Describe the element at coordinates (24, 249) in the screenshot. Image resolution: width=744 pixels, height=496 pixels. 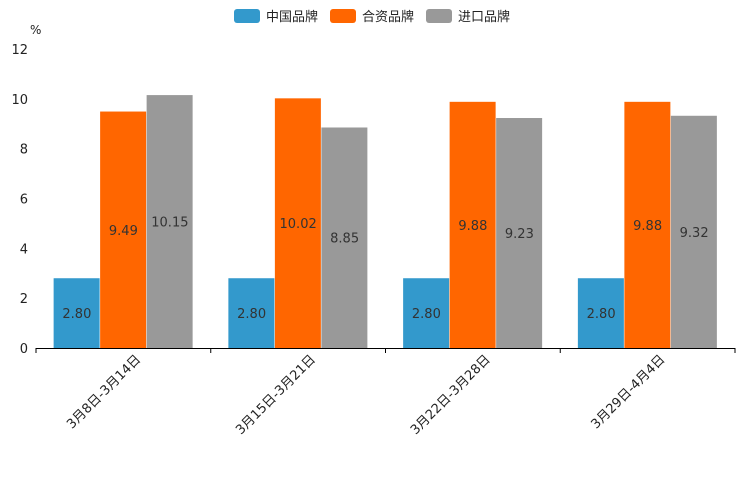
I see `y-tick-label: 4` at that location.